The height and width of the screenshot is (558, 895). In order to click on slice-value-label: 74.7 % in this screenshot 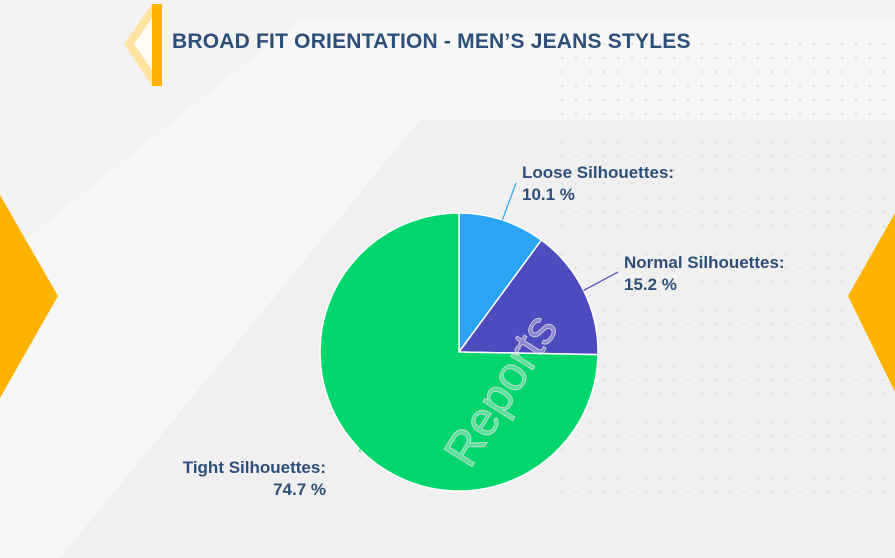, I will do `click(299, 489)`.